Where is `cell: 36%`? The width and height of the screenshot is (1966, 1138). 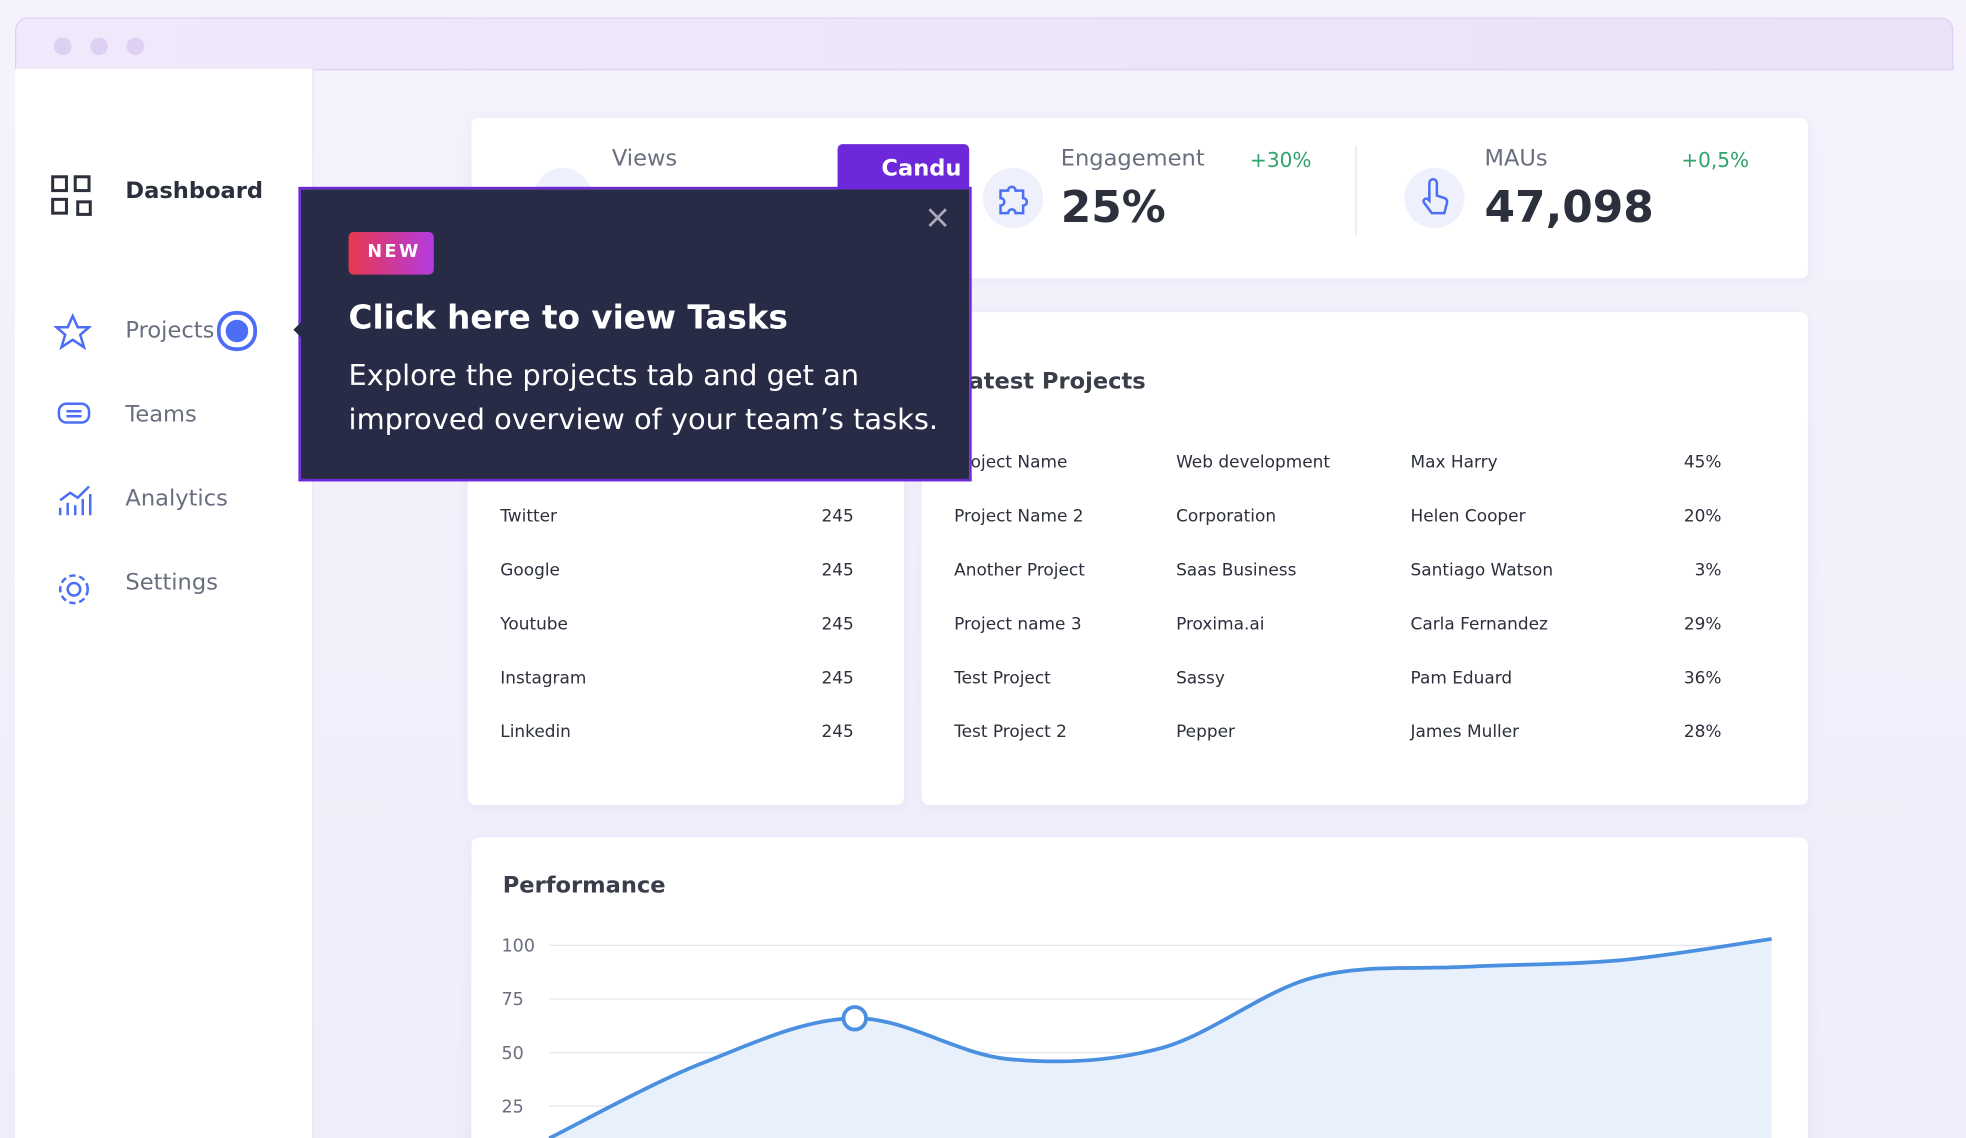
cell: 36% is located at coordinates (1702, 678).